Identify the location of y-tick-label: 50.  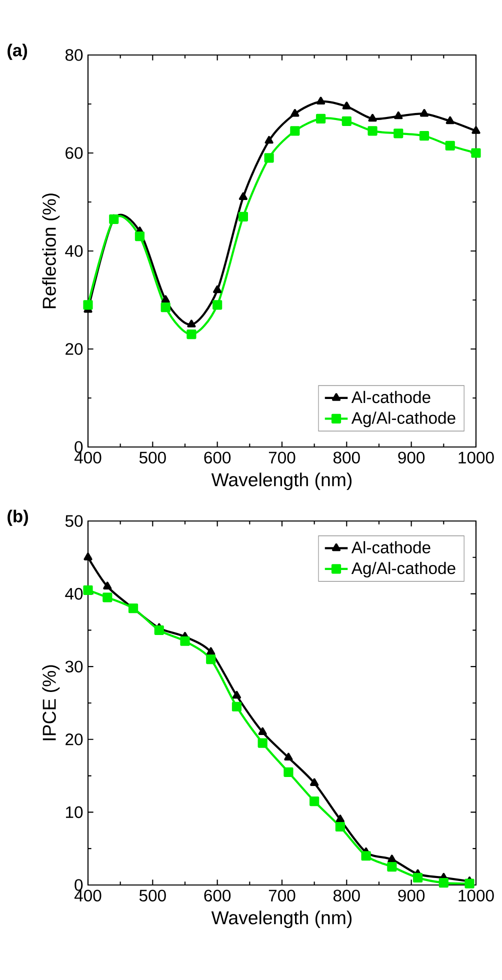
(74, 521).